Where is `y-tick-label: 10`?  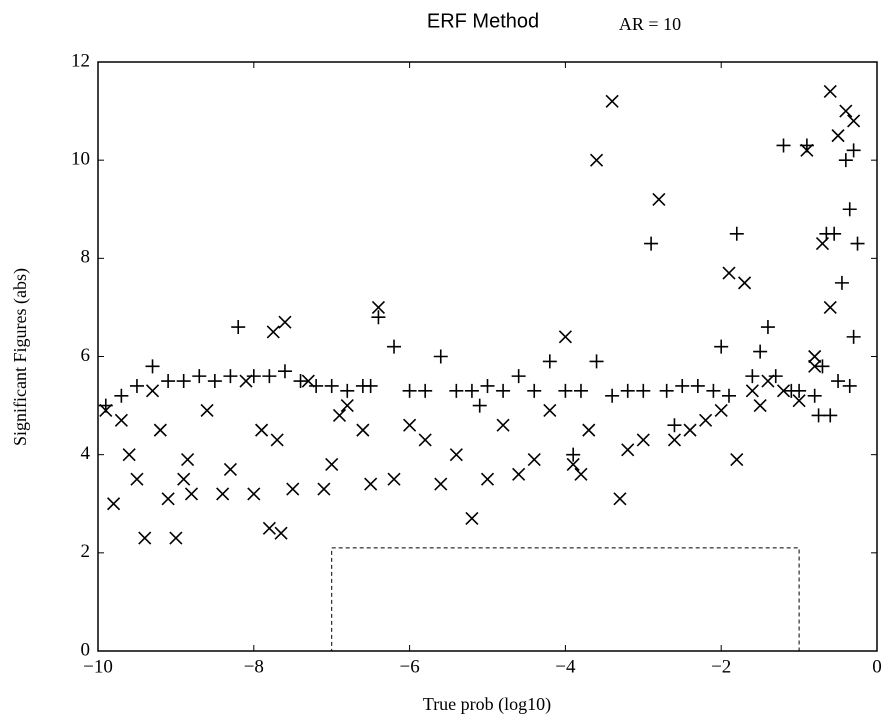
y-tick-label: 10 is located at coordinates (80, 159).